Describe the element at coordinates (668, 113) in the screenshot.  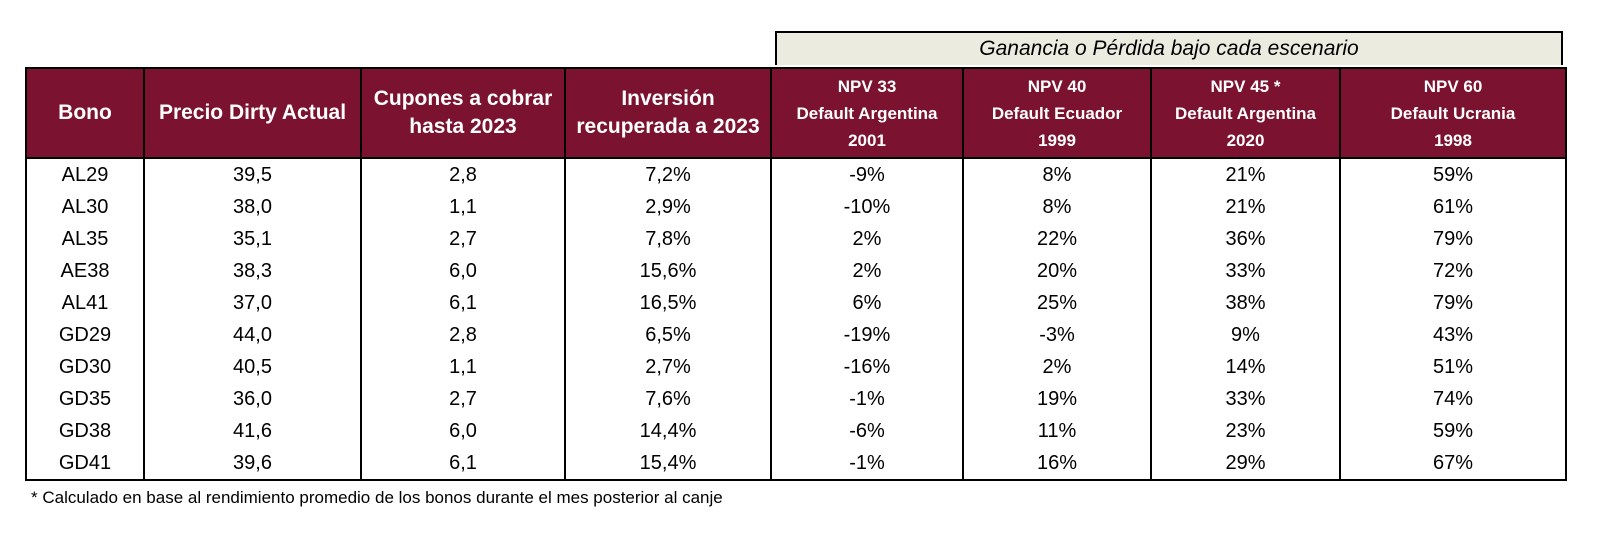
I see `column-header-3: Inversión recuperada a 2023` at that location.